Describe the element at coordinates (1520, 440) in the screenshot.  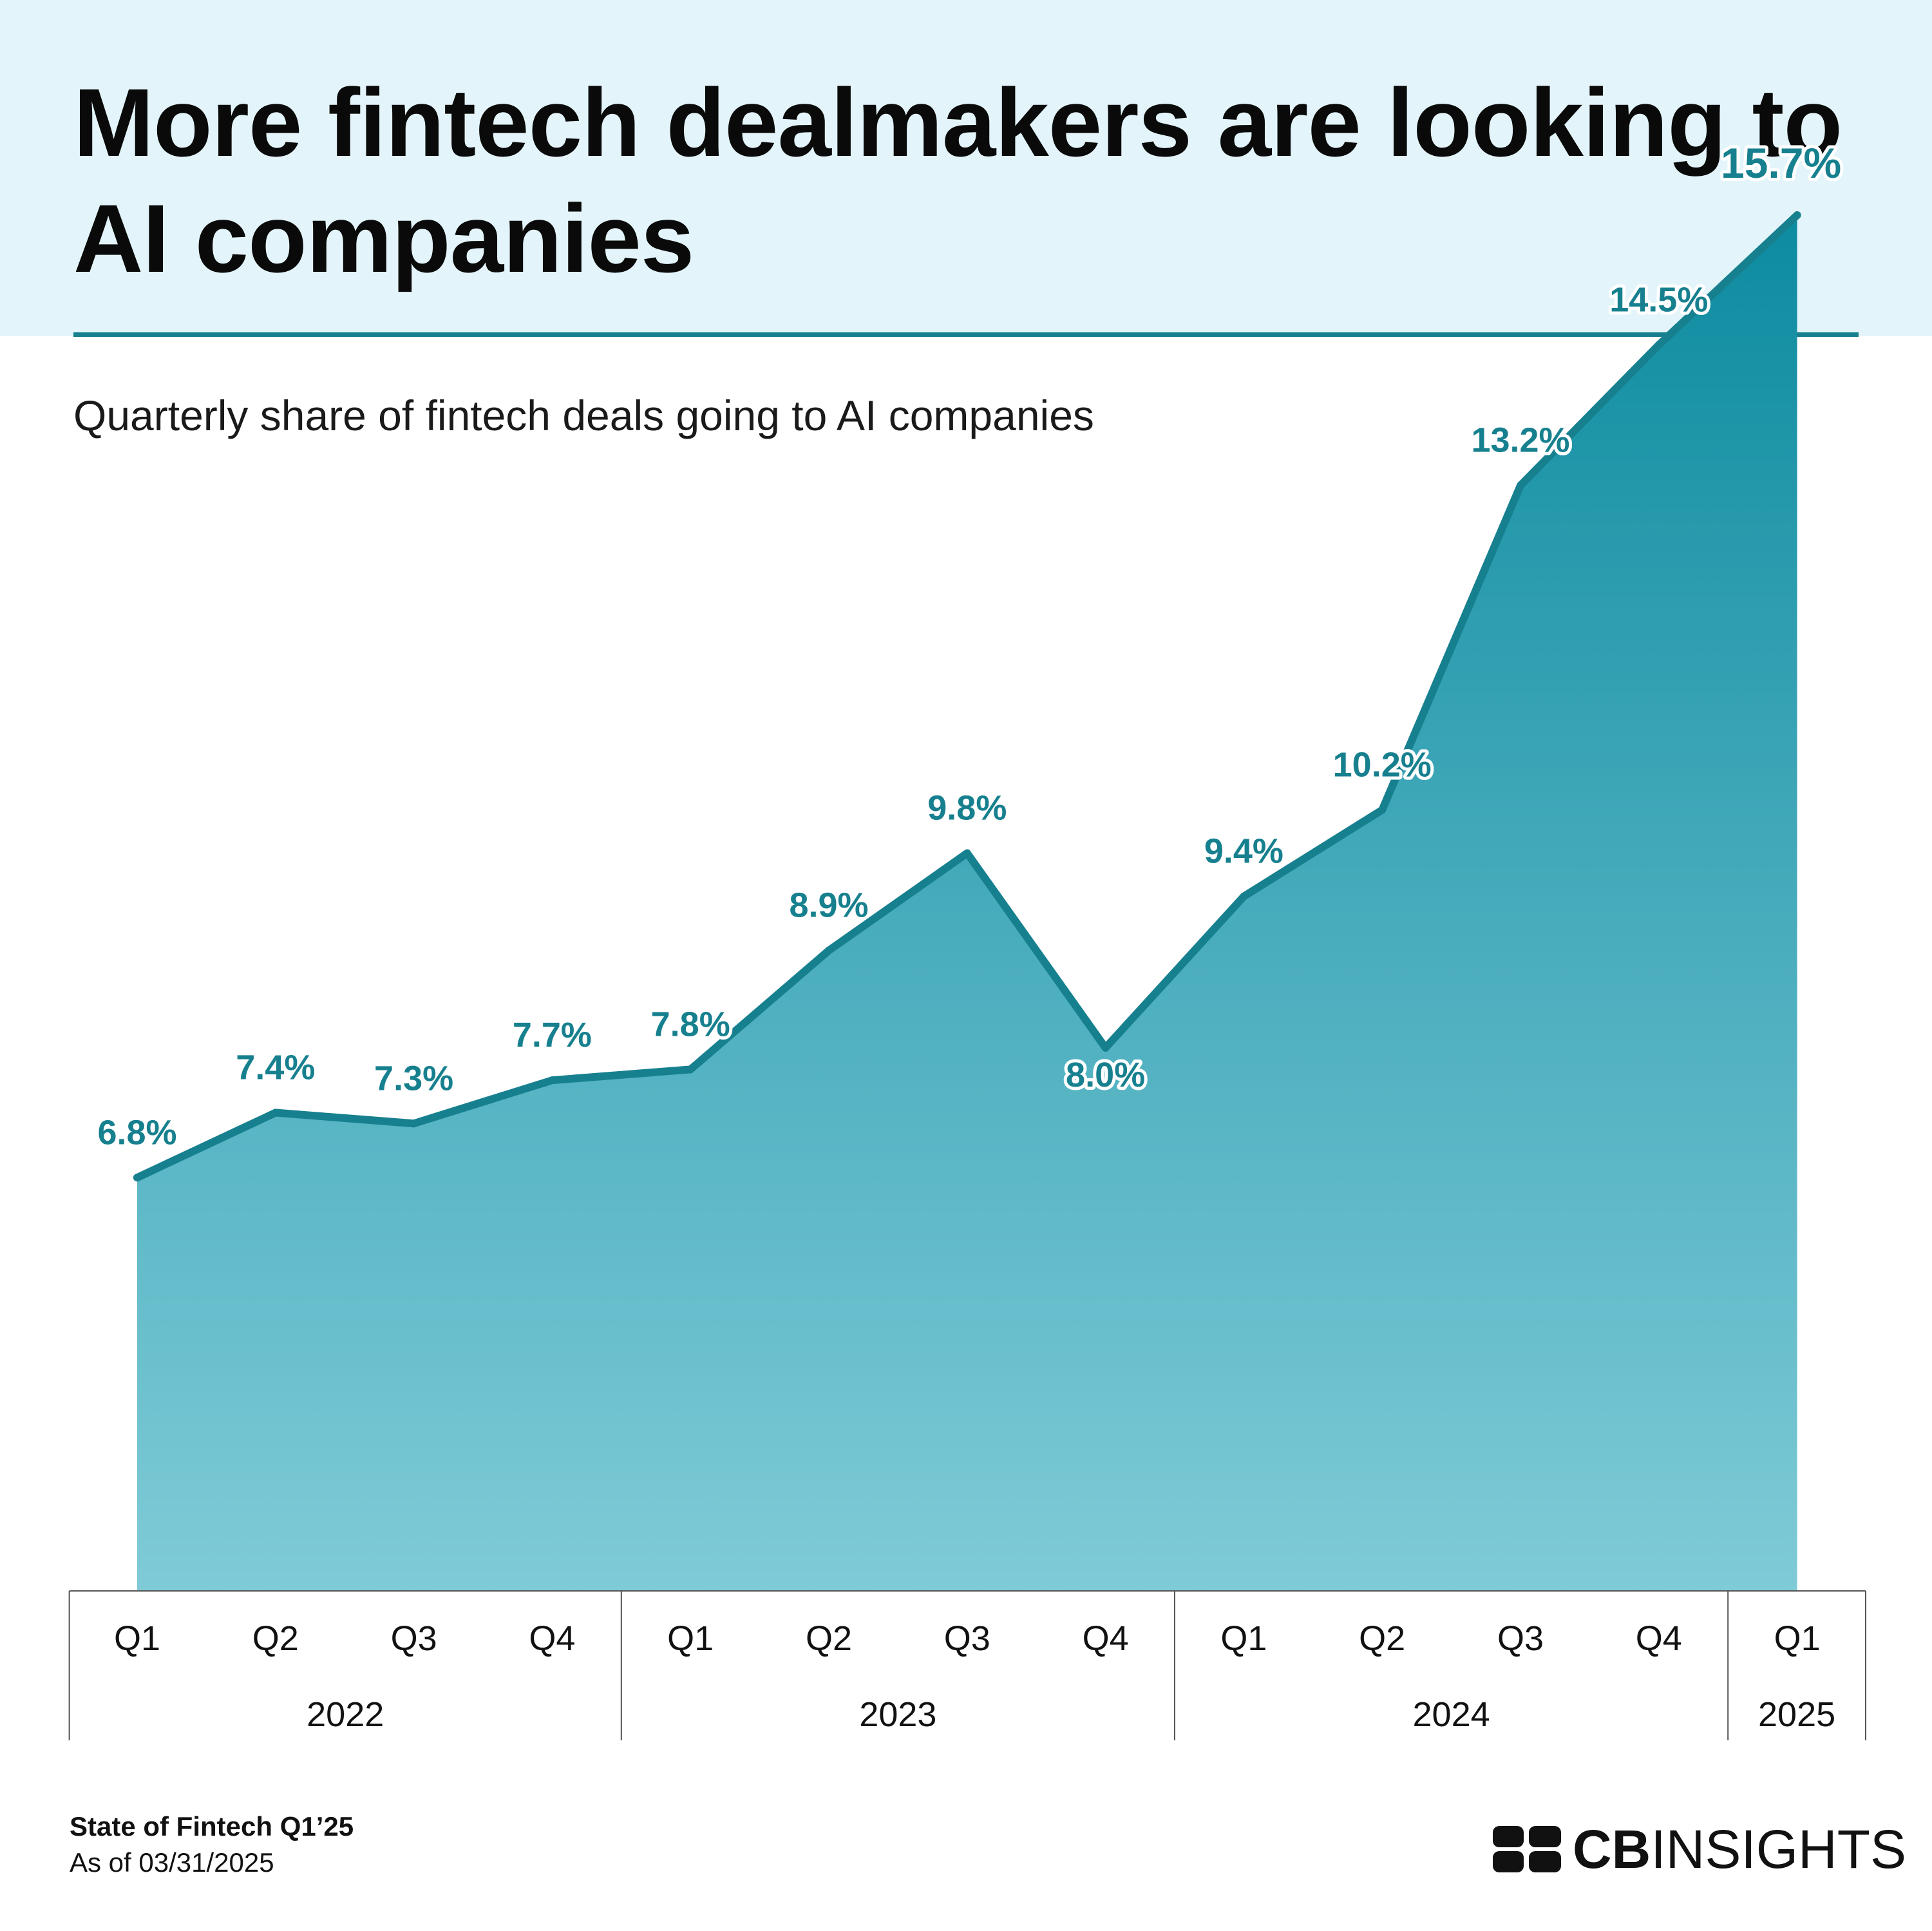
I see `data-label: 13.2%` at that location.